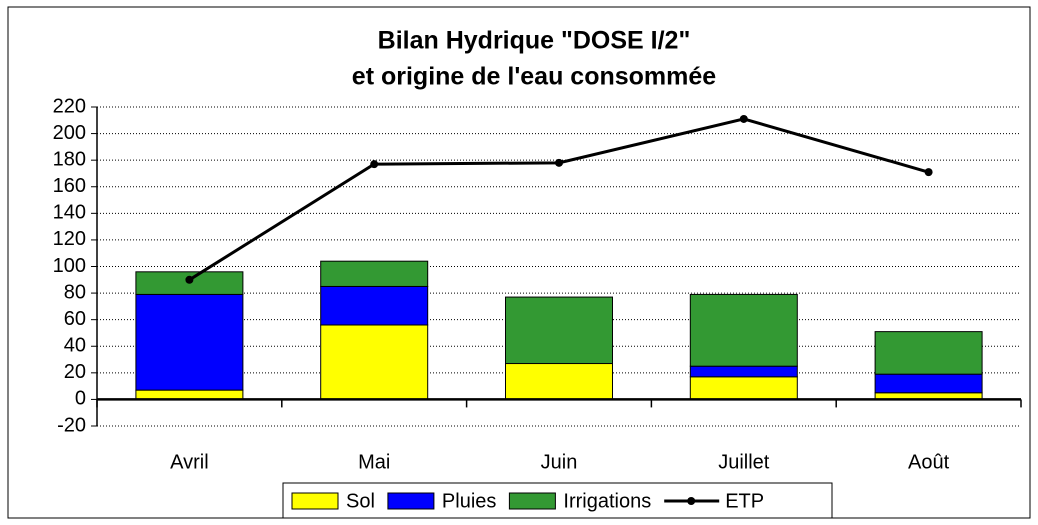 The height and width of the screenshot is (525, 1038). What do you see at coordinates (69, 106) in the screenshot?
I see `y-tick-label: 220` at bounding box center [69, 106].